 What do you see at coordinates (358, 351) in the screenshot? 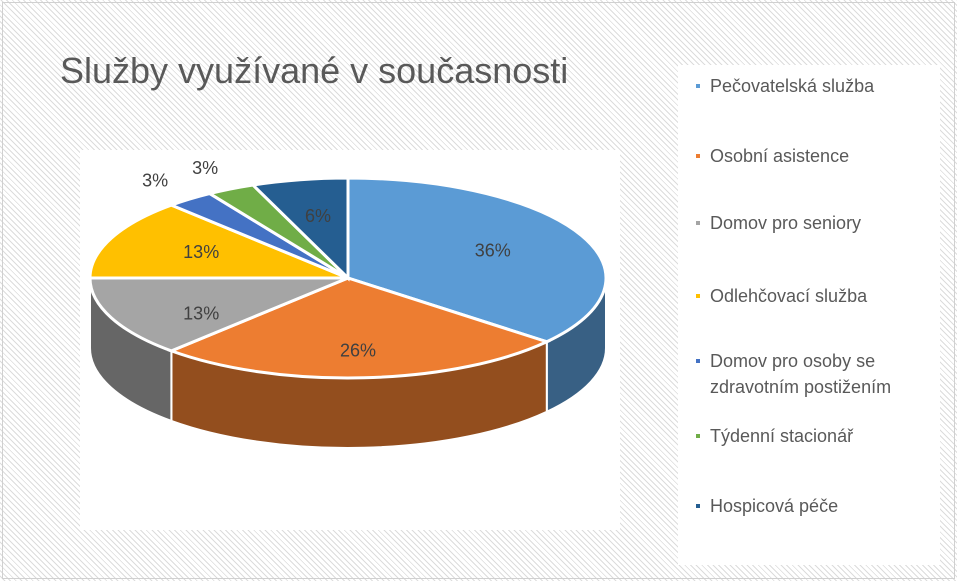
I see `data-label: 26%` at bounding box center [358, 351].